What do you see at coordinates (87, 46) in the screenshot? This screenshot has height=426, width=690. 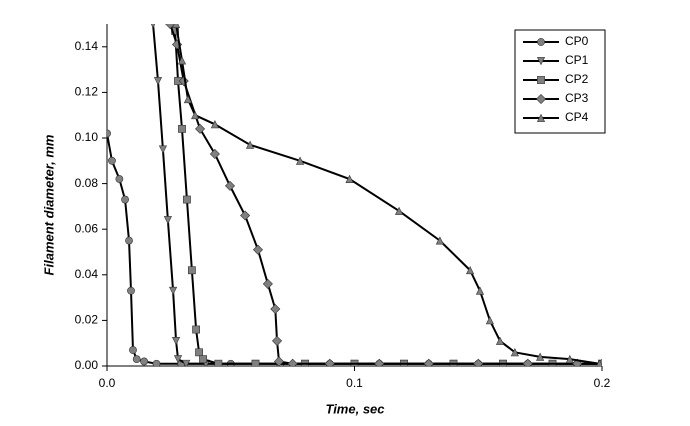 I see `y-tick-label: 0.14` at bounding box center [87, 46].